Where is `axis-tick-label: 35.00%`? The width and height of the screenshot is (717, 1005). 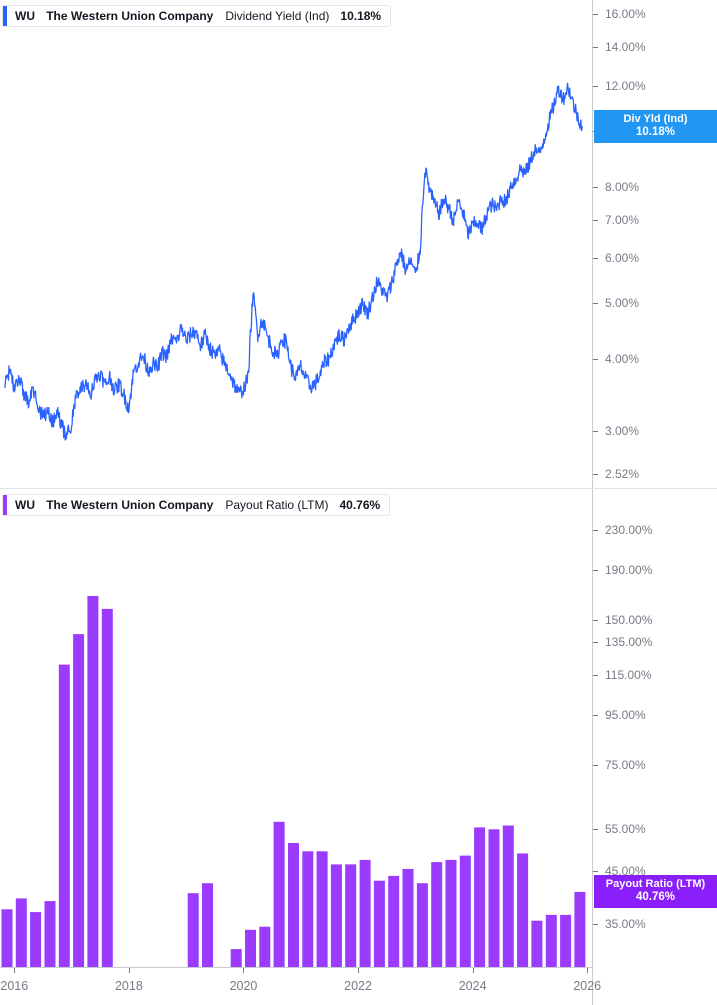
axis-tick-label: 35.00% is located at coordinates (625, 923).